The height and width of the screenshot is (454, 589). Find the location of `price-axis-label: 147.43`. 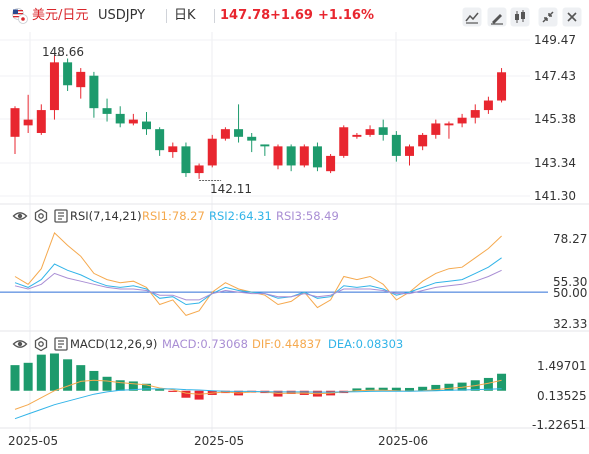

price-axis-label: 147.43 is located at coordinates (555, 76).